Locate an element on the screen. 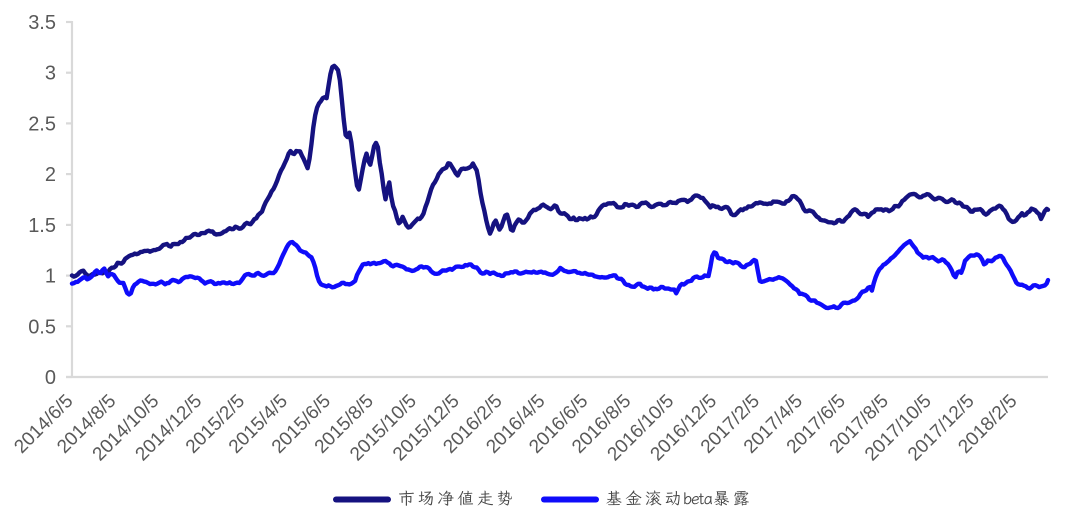 Image resolution: width=1068 pixels, height=522 pixels. svg-text: 0 is located at coordinates (50, 378).